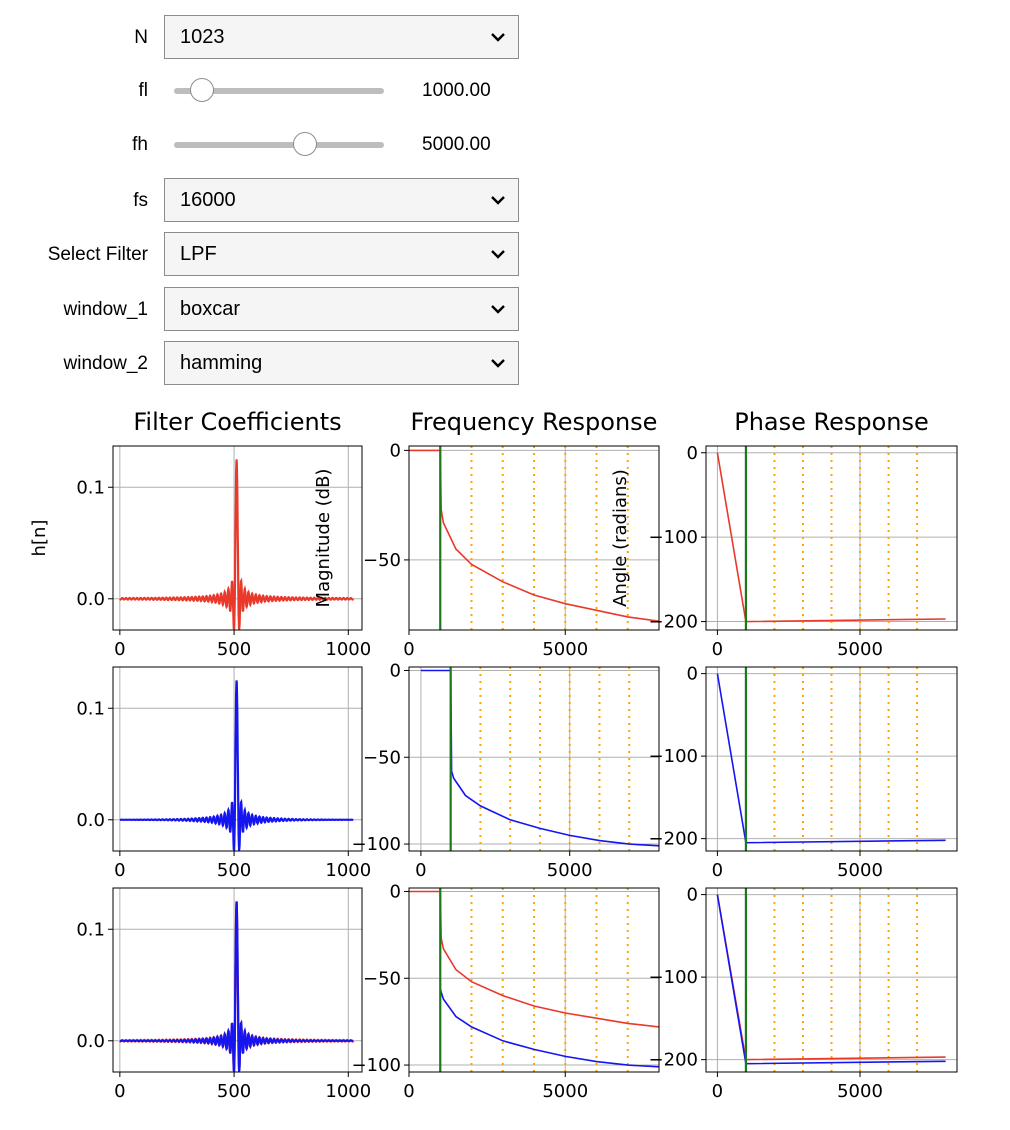 Image resolution: width=1010 pixels, height=1130 pixels. I want to click on fh-slider-track, so click(279, 145).